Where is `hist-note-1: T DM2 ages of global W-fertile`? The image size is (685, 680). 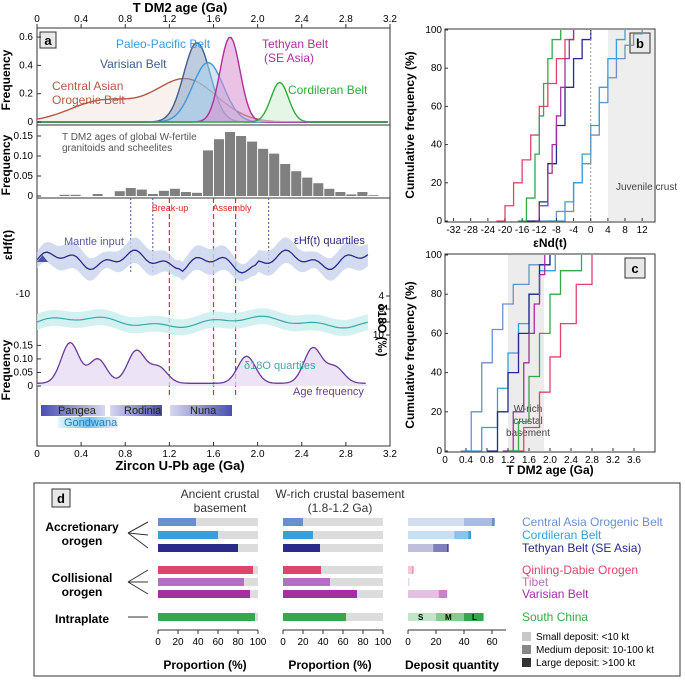 hist-note-1: T DM2 ages of global W-fertile is located at coordinates (129, 137).